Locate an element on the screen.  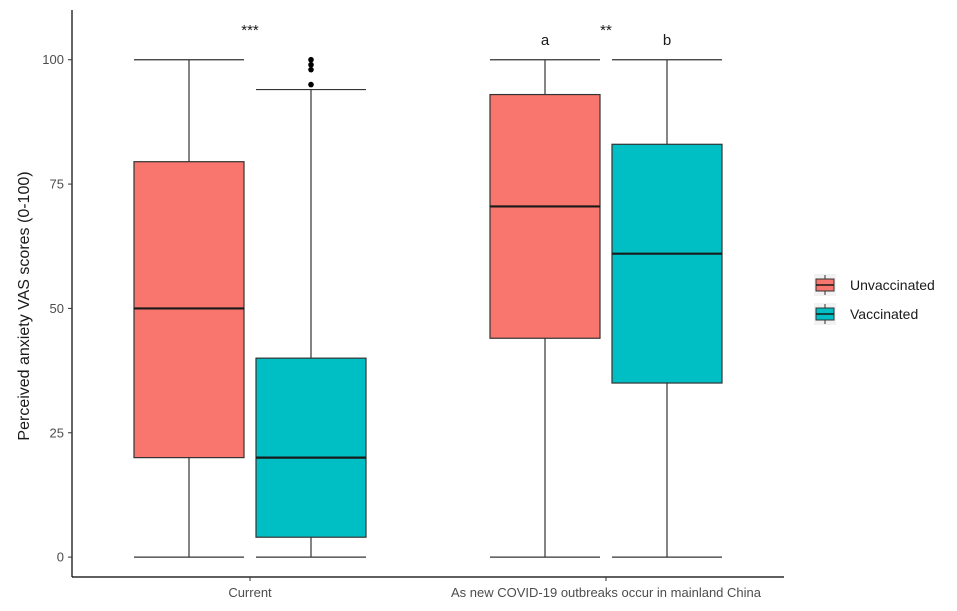
y-axis-title: Perceived anxiety VAS scores (0-100) is located at coordinates (24, 305).